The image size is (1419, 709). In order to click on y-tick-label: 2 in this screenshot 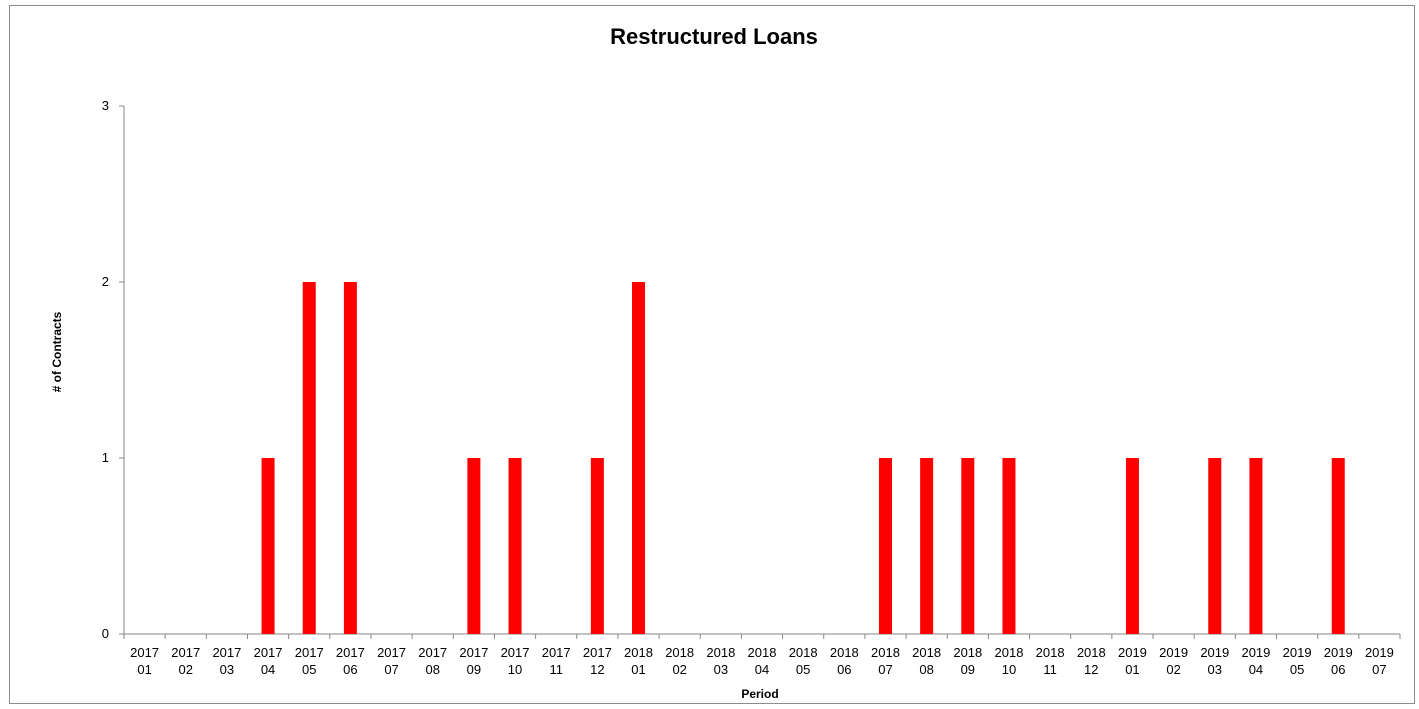, I will do `click(105, 281)`.